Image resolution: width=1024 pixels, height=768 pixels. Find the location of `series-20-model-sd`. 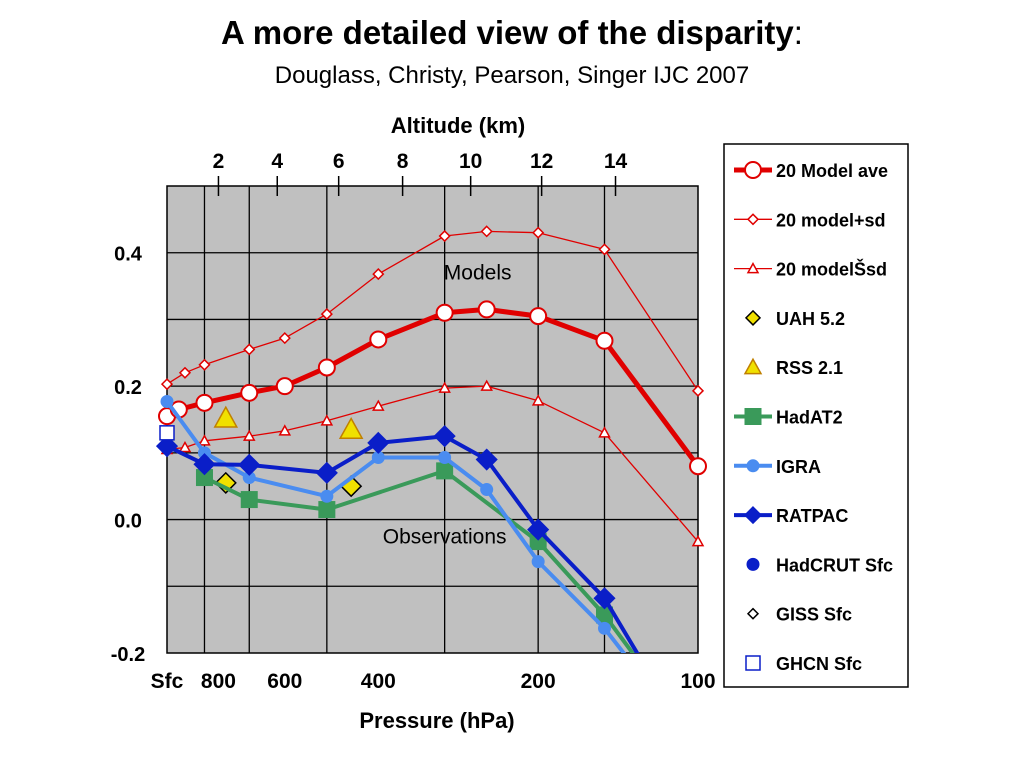

series-20-model-sd is located at coordinates (432, 311).